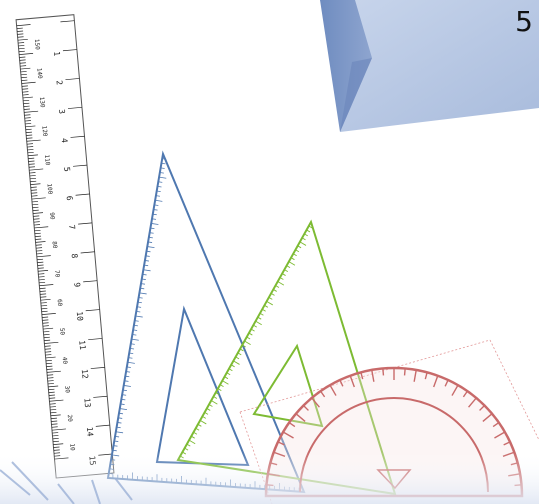  I want to click on ruler-label: 7, so click(71, 227).